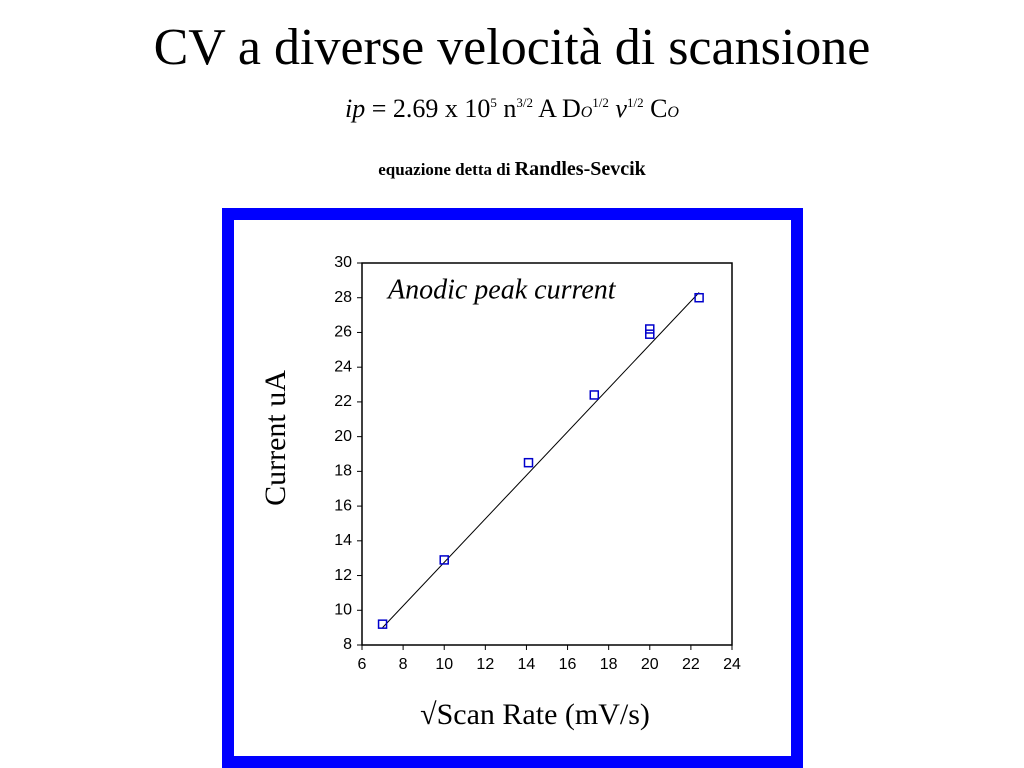 Image resolution: width=1024 pixels, height=768 pixels. I want to click on x-tick-label: 24, so click(732, 664).